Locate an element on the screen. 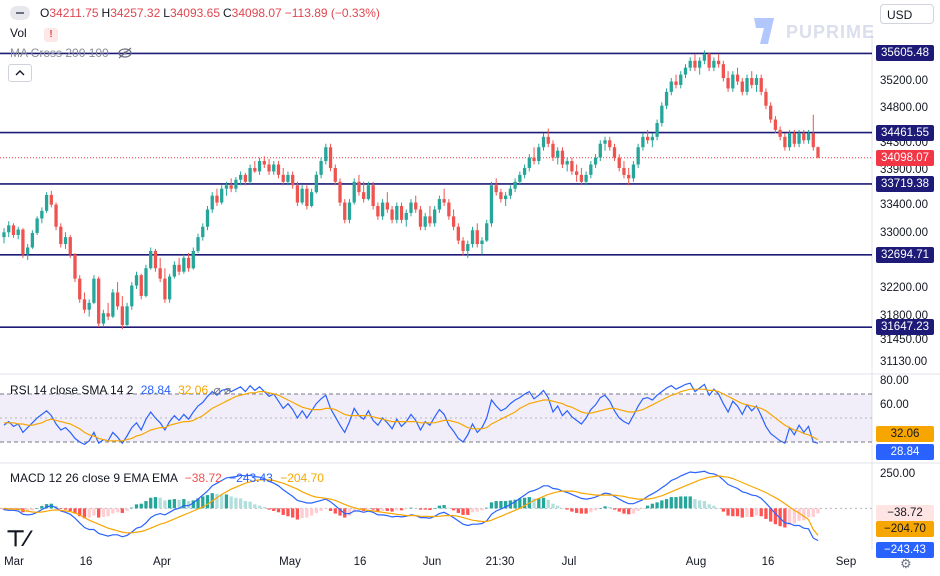 This screenshot has height=576, width=940. chevron-up-icon is located at coordinates (20, 73).